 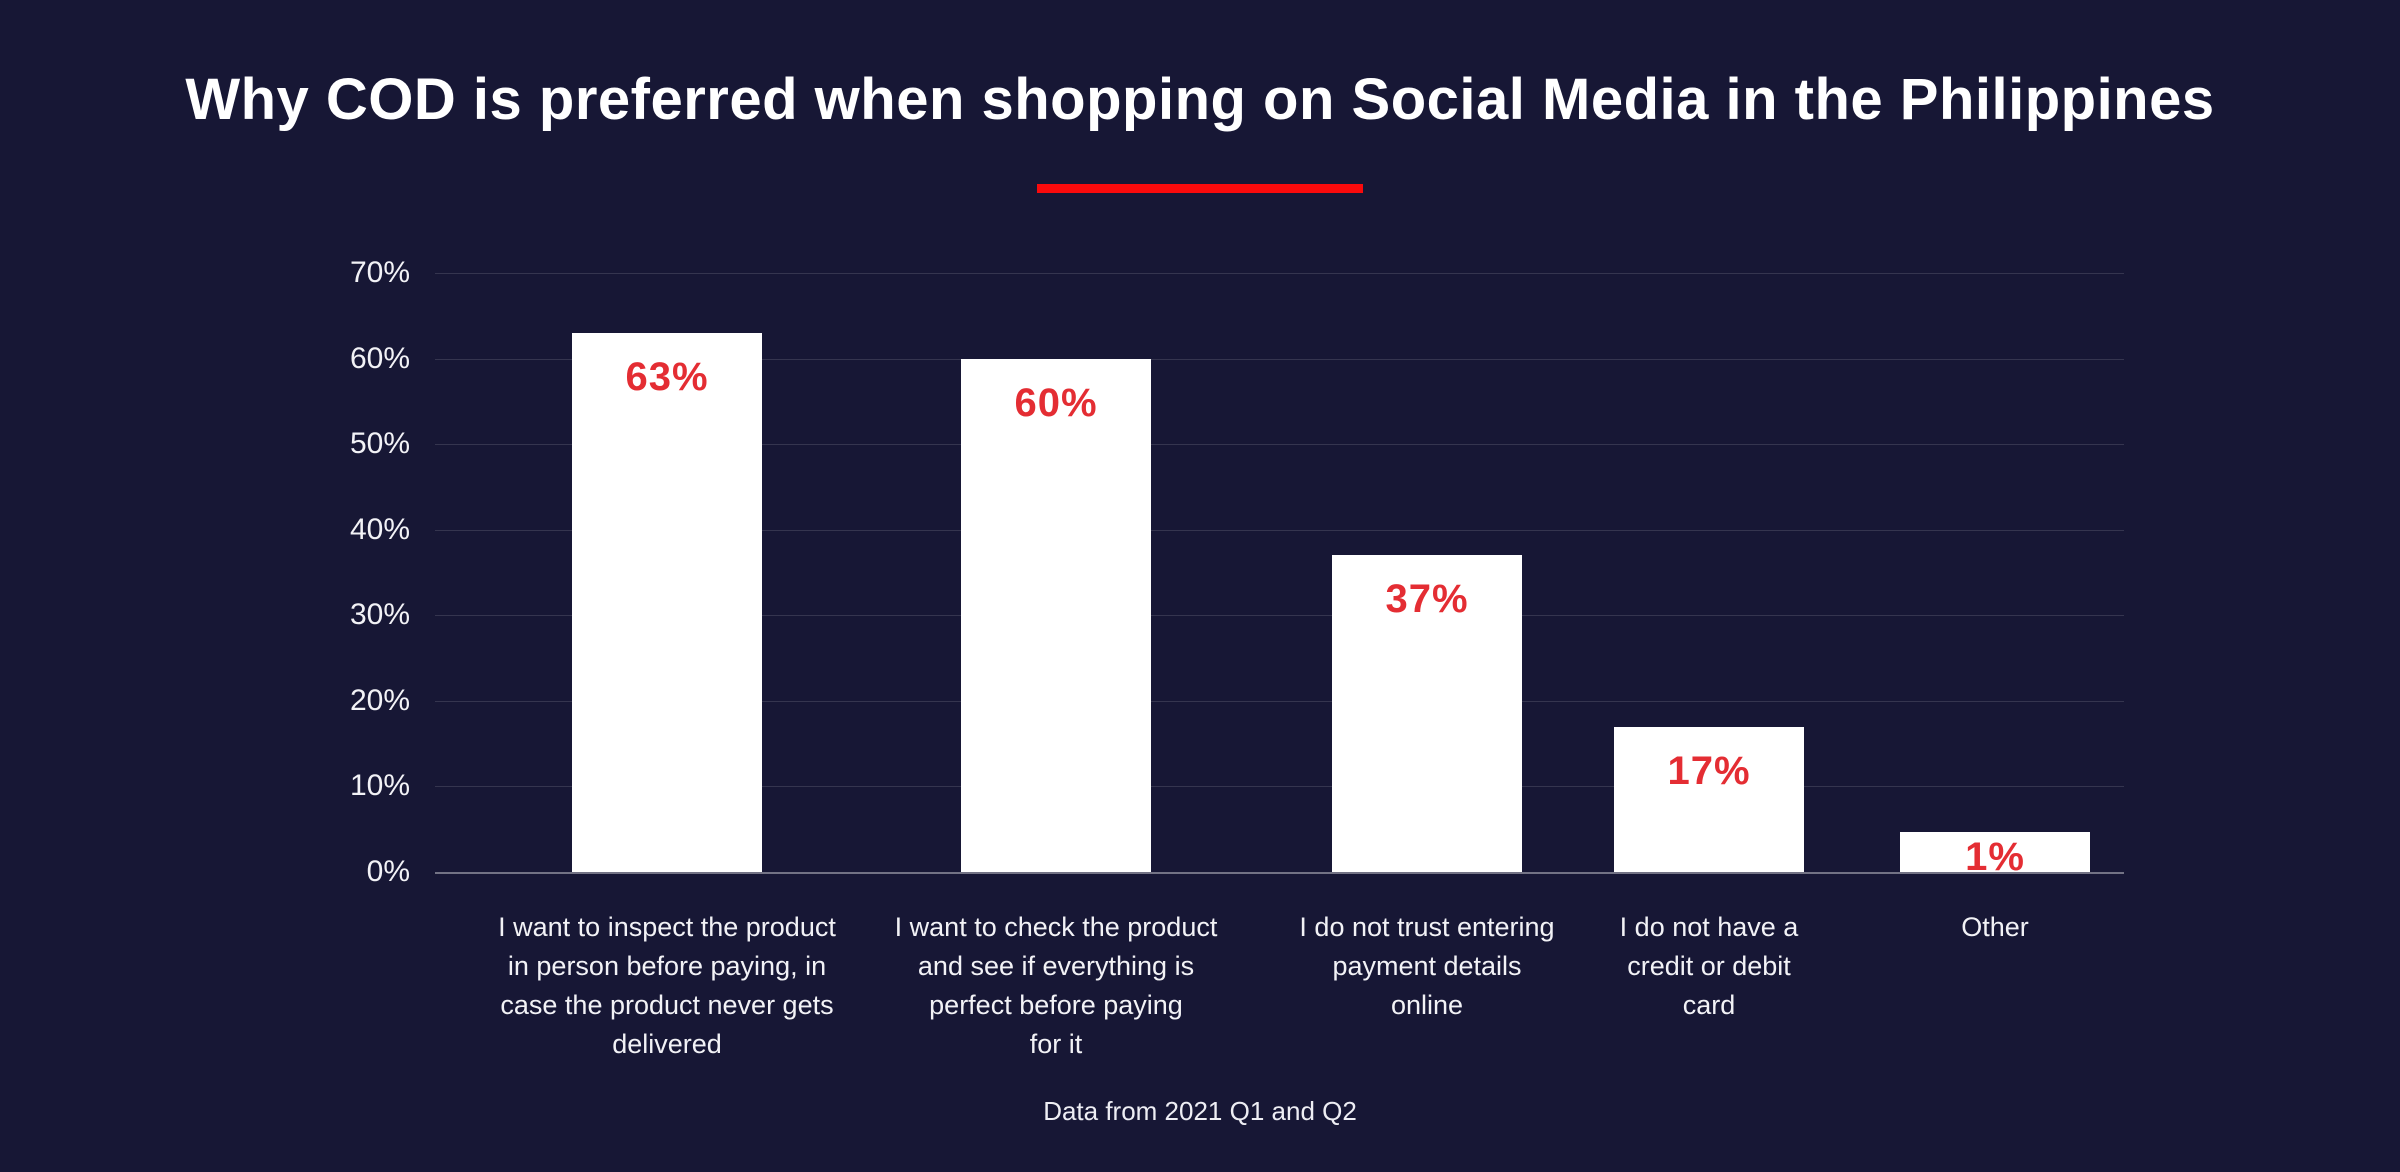 What do you see at coordinates (379, 615) in the screenshot?
I see `y-tick-label-30: 30%` at bounding box center [379, 615].